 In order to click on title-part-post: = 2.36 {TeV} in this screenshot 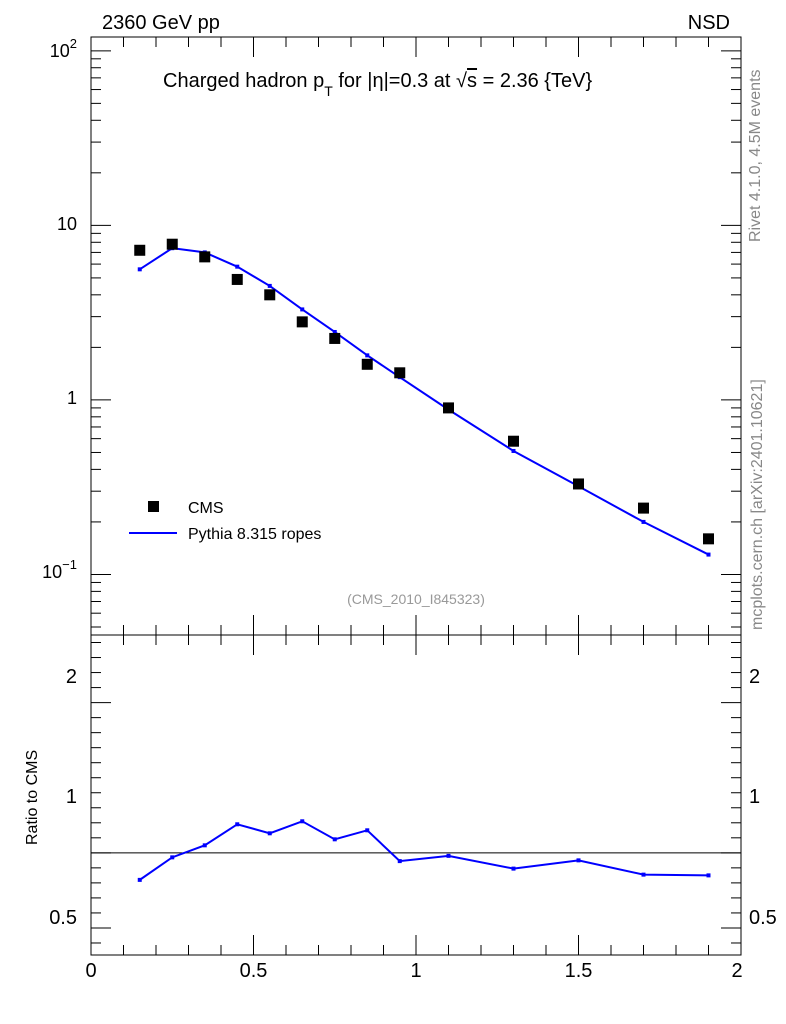, I will do `click(534, 81)`.